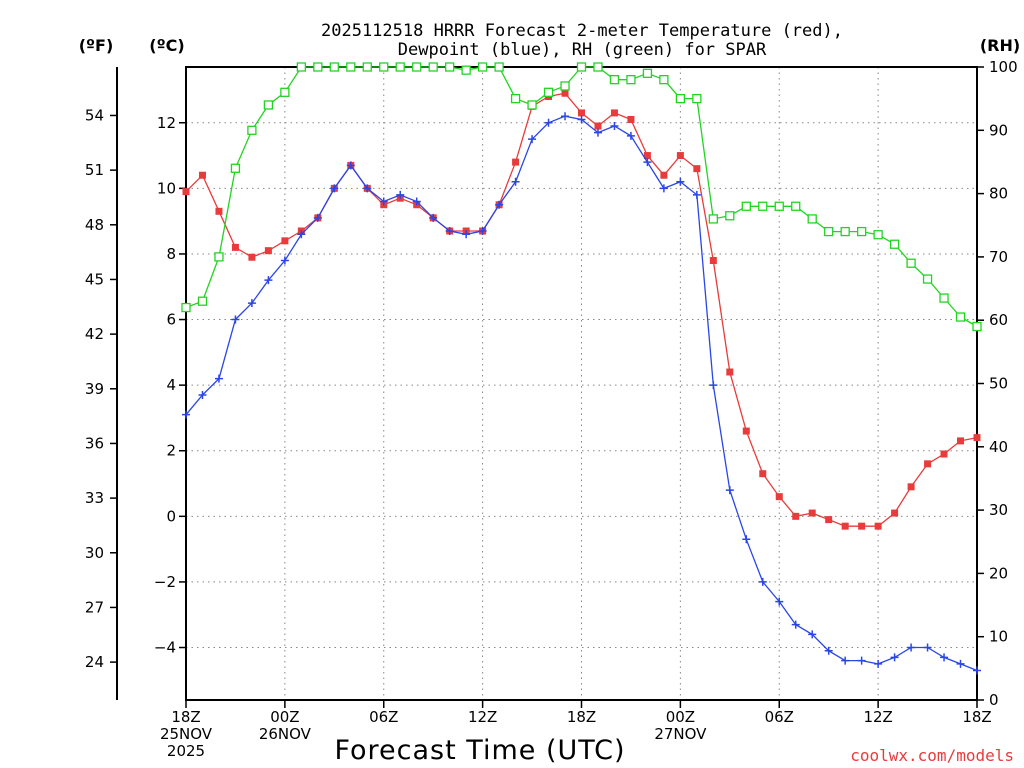 The image size is (1024, 768). What do you see at coordinates (680, 717) in the screenshot?
I see `x-tick-label: 00Z` at bounding box center [680, 717].